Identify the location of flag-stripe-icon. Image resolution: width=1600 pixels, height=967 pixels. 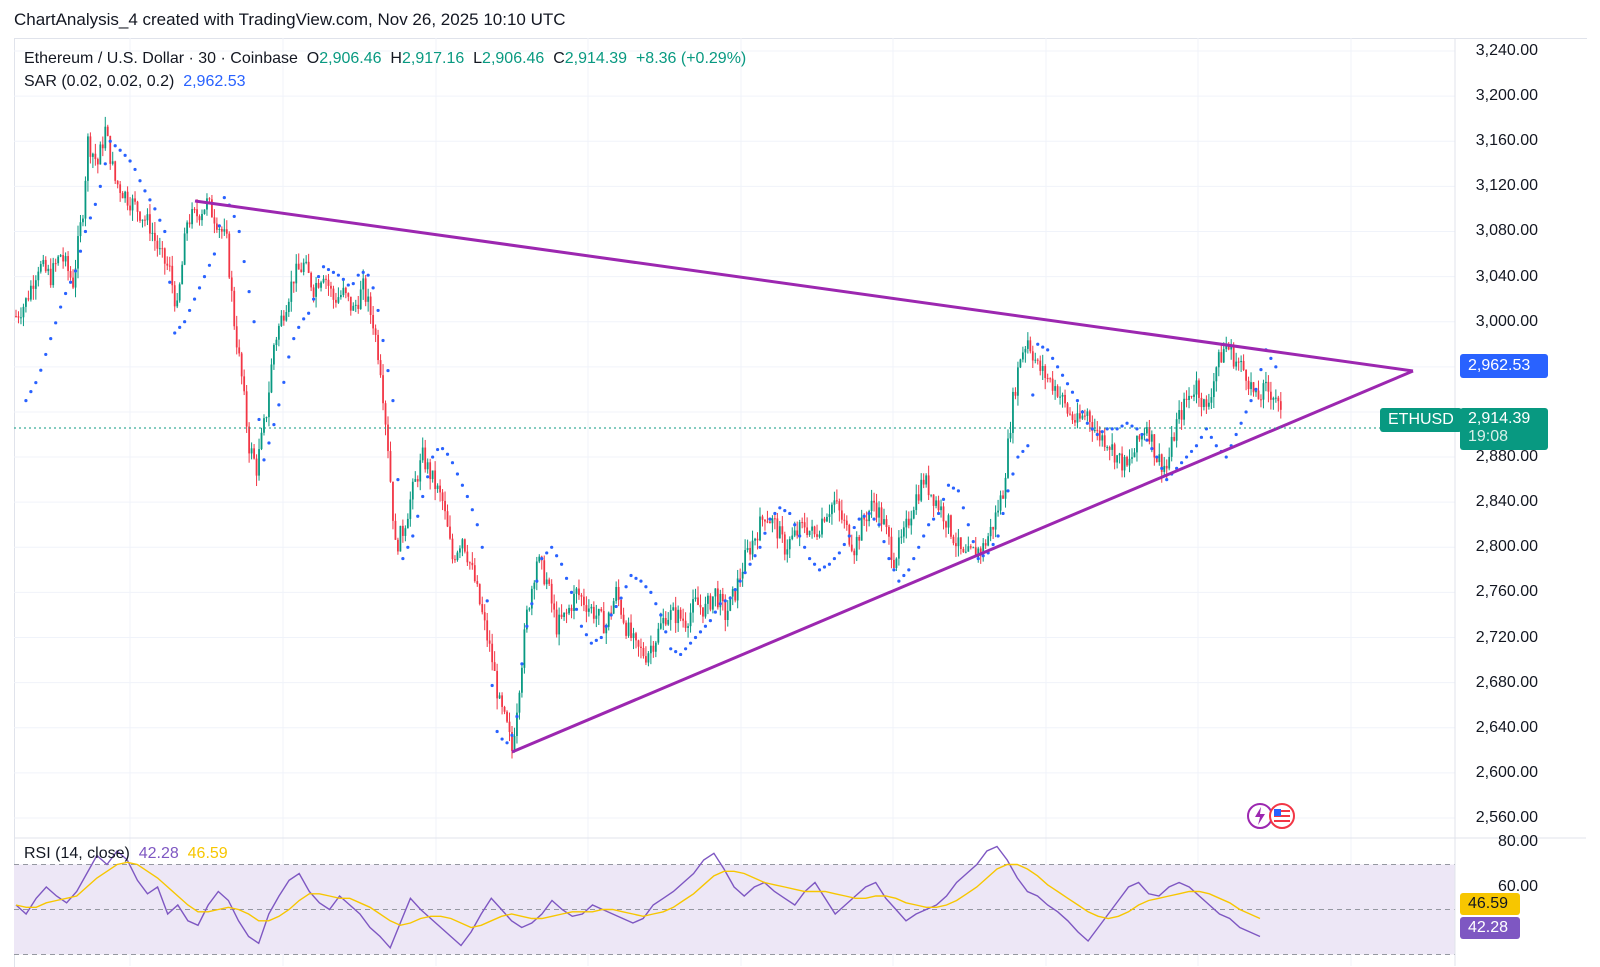
(1282, 816).